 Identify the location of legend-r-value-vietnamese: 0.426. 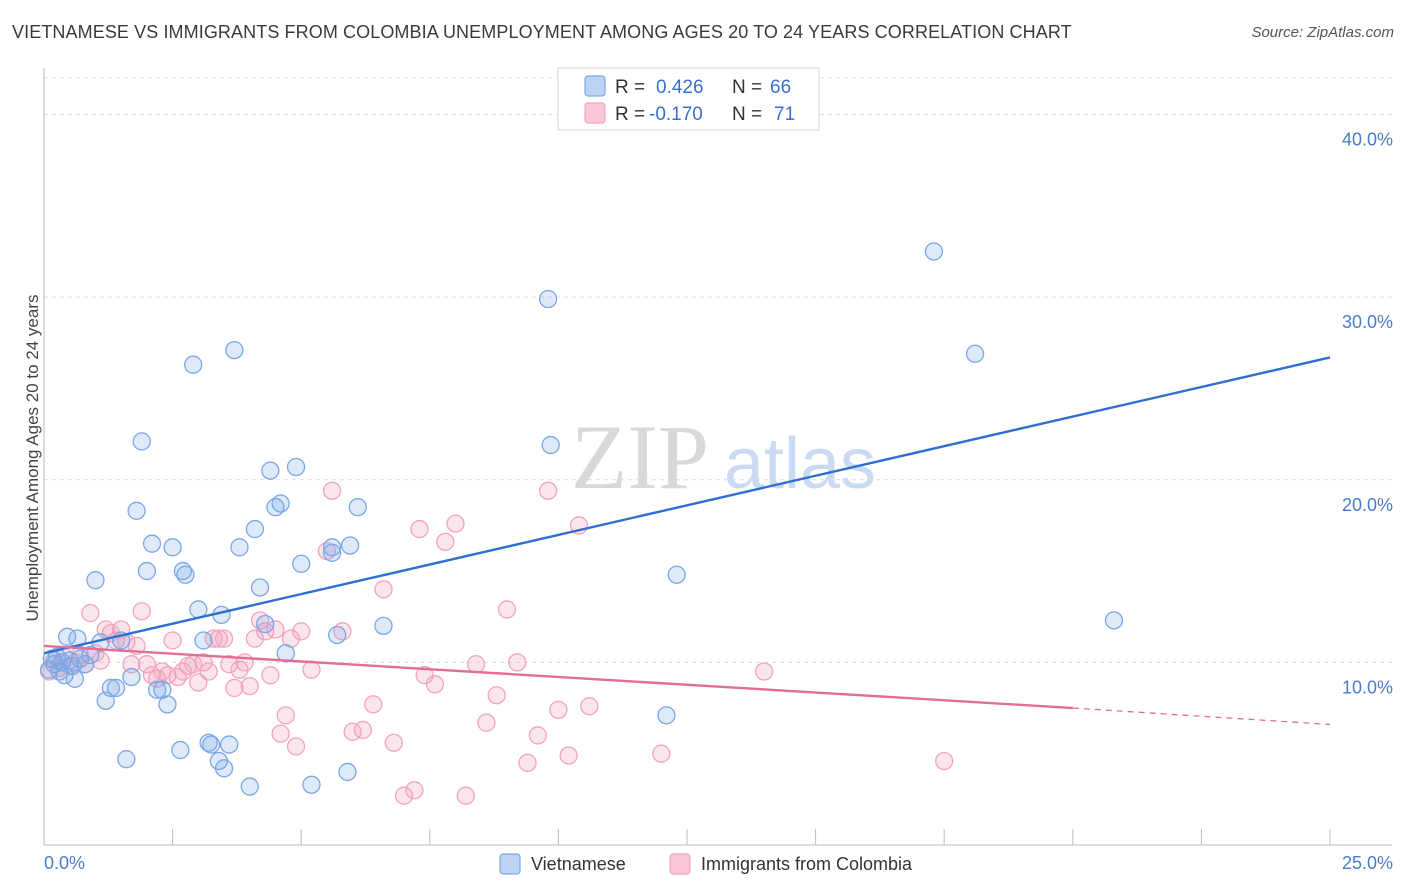
(680, 87).